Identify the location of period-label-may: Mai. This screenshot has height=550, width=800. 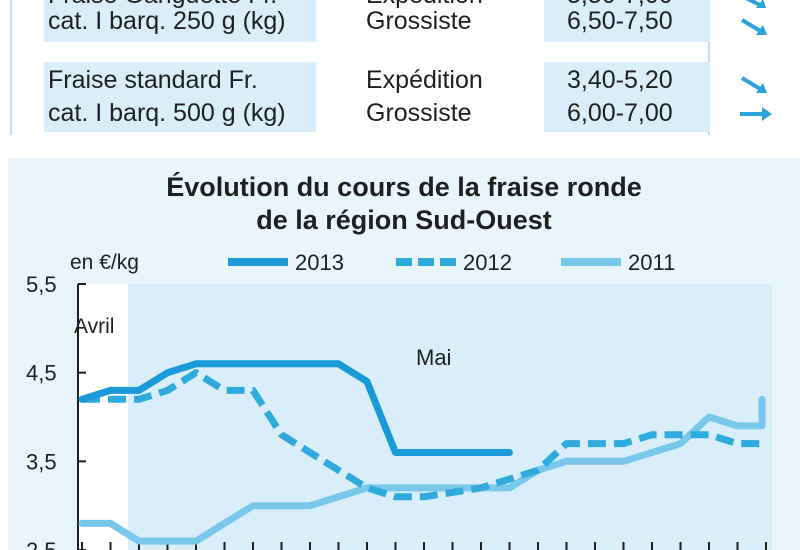
(433, 357).